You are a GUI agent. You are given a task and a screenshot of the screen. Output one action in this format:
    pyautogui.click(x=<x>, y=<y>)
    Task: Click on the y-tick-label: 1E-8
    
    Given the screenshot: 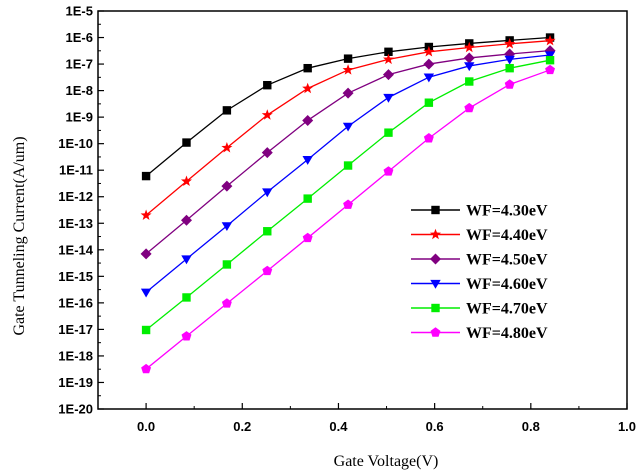 What is the action you would take?
    pyautogui.click(x=79, y=90)
    